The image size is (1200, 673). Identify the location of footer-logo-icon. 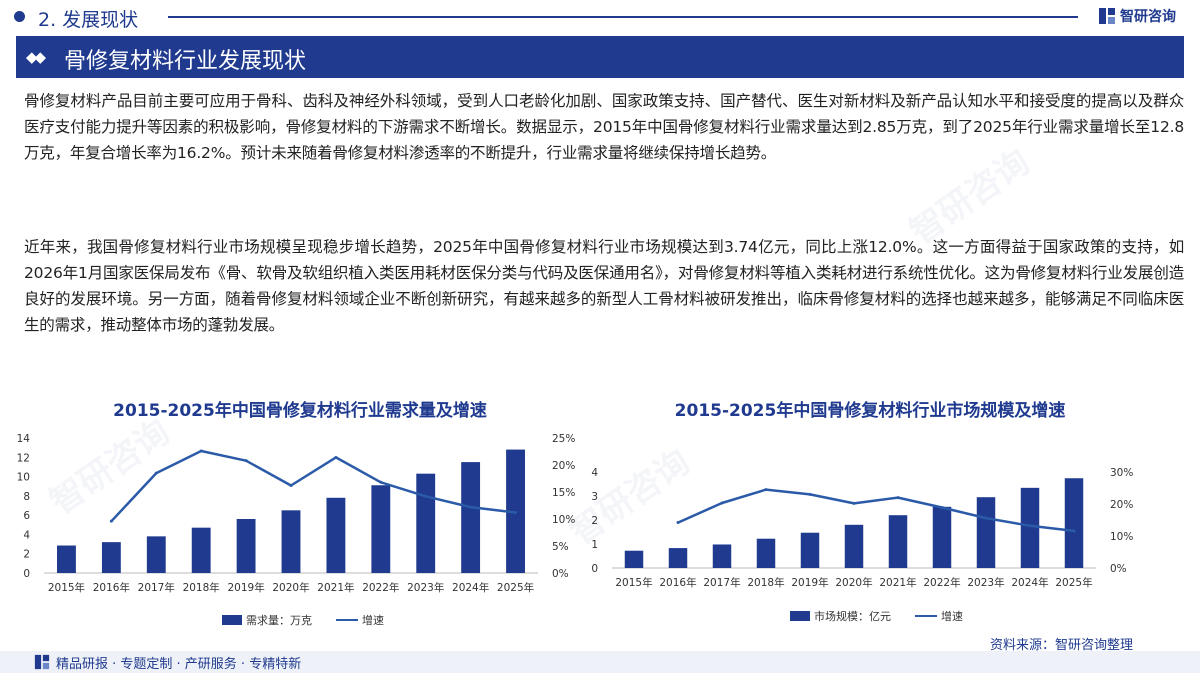
(42, 662).